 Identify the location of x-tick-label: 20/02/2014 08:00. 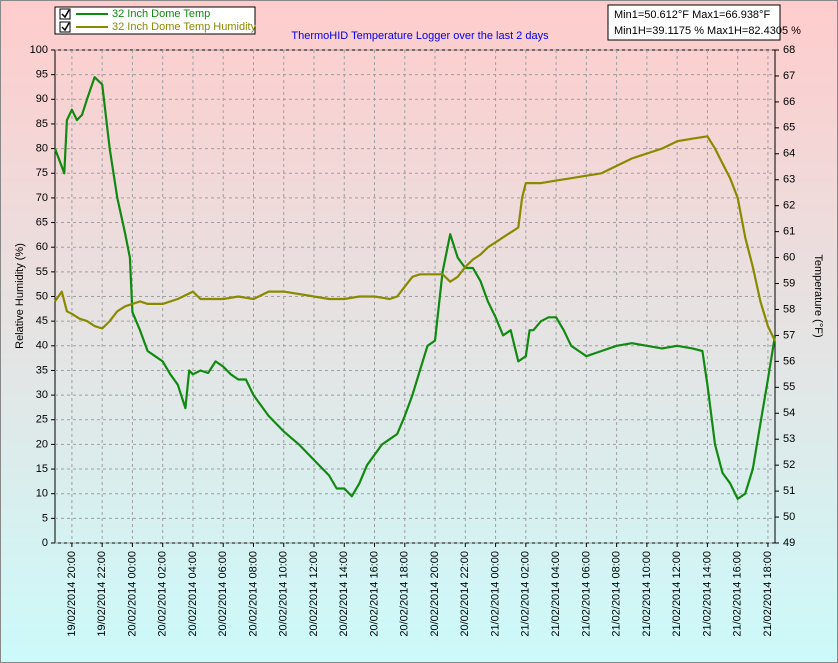
(253, 594).